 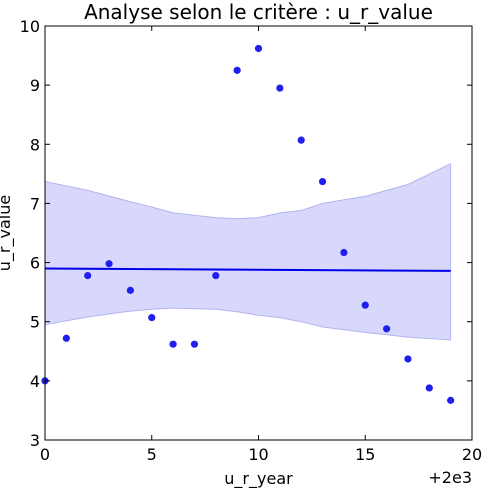 What do you see at coordinates (45, 454) in the screenshot?
I see `x-tick-label: 0` at bounding box center [45, 454].